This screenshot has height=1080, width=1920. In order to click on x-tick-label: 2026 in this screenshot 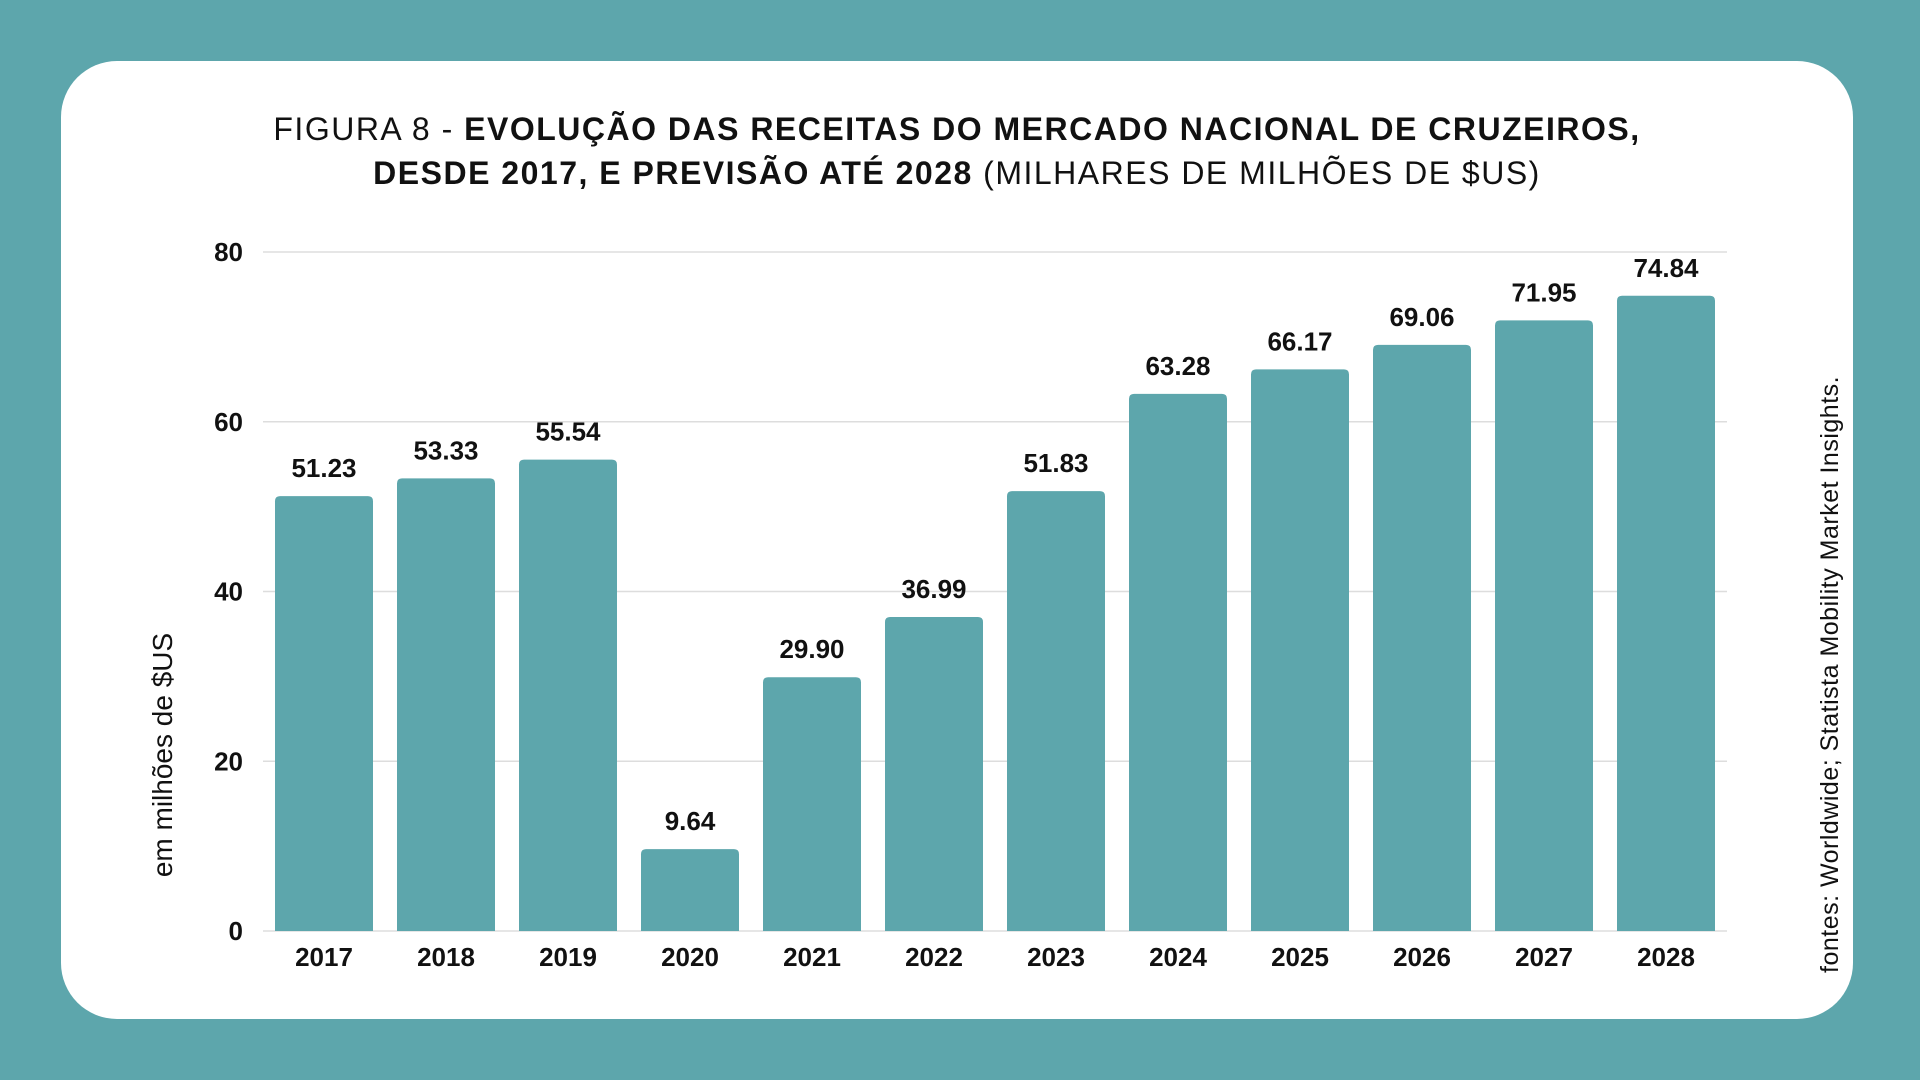, I will do `click(1422, 957)`.